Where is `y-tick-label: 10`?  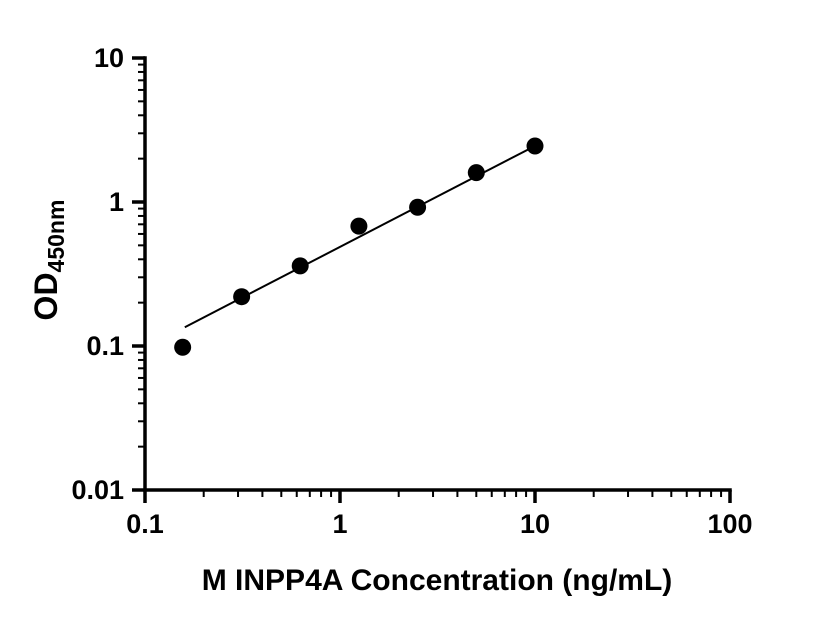
y-tick-label: 10 is located at coordinates (109, 58).